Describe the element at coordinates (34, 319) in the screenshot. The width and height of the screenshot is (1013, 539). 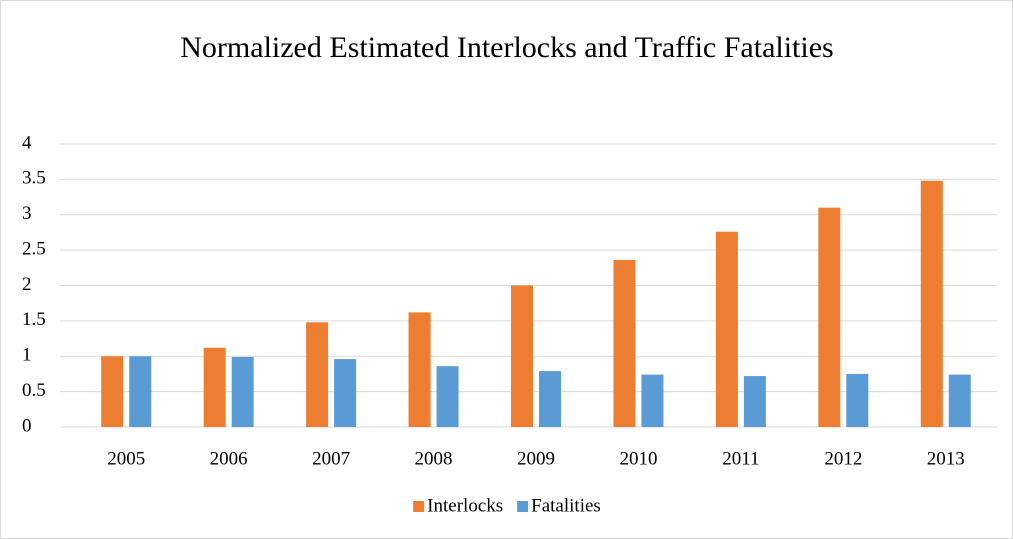
I see `y-tick-label: 1.5` at that location.